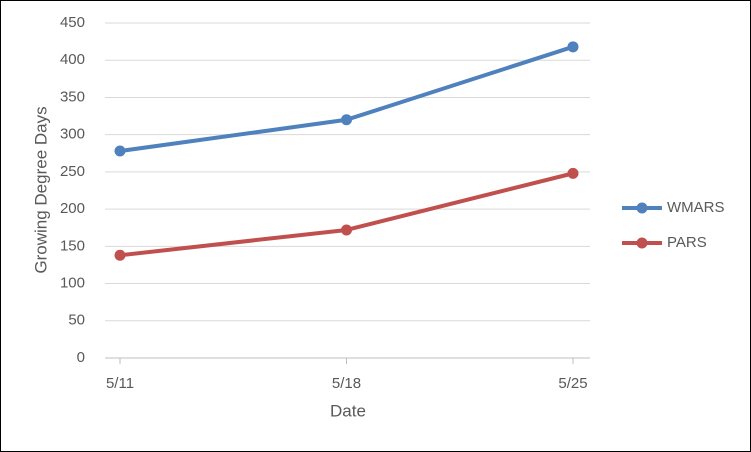  What do you see at coordinates (72, 96) in the screenshot?
I see `y-tick-label: 350` at bounding box center [72, 96].